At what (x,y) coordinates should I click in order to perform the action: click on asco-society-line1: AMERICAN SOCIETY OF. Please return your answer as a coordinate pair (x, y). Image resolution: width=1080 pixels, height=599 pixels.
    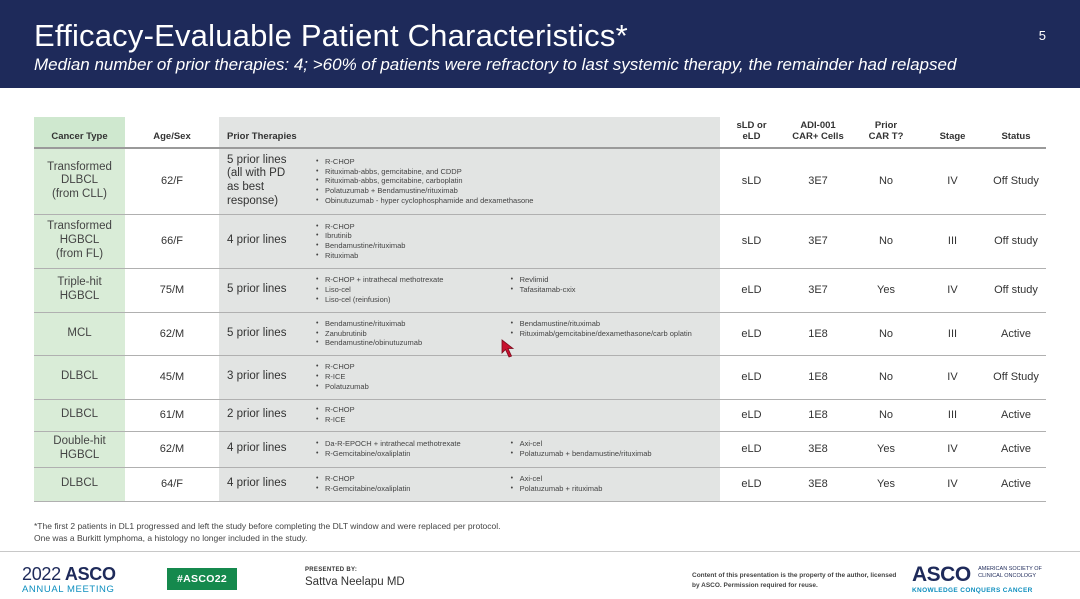
    Looking at the image, I should click on (1010, 569).